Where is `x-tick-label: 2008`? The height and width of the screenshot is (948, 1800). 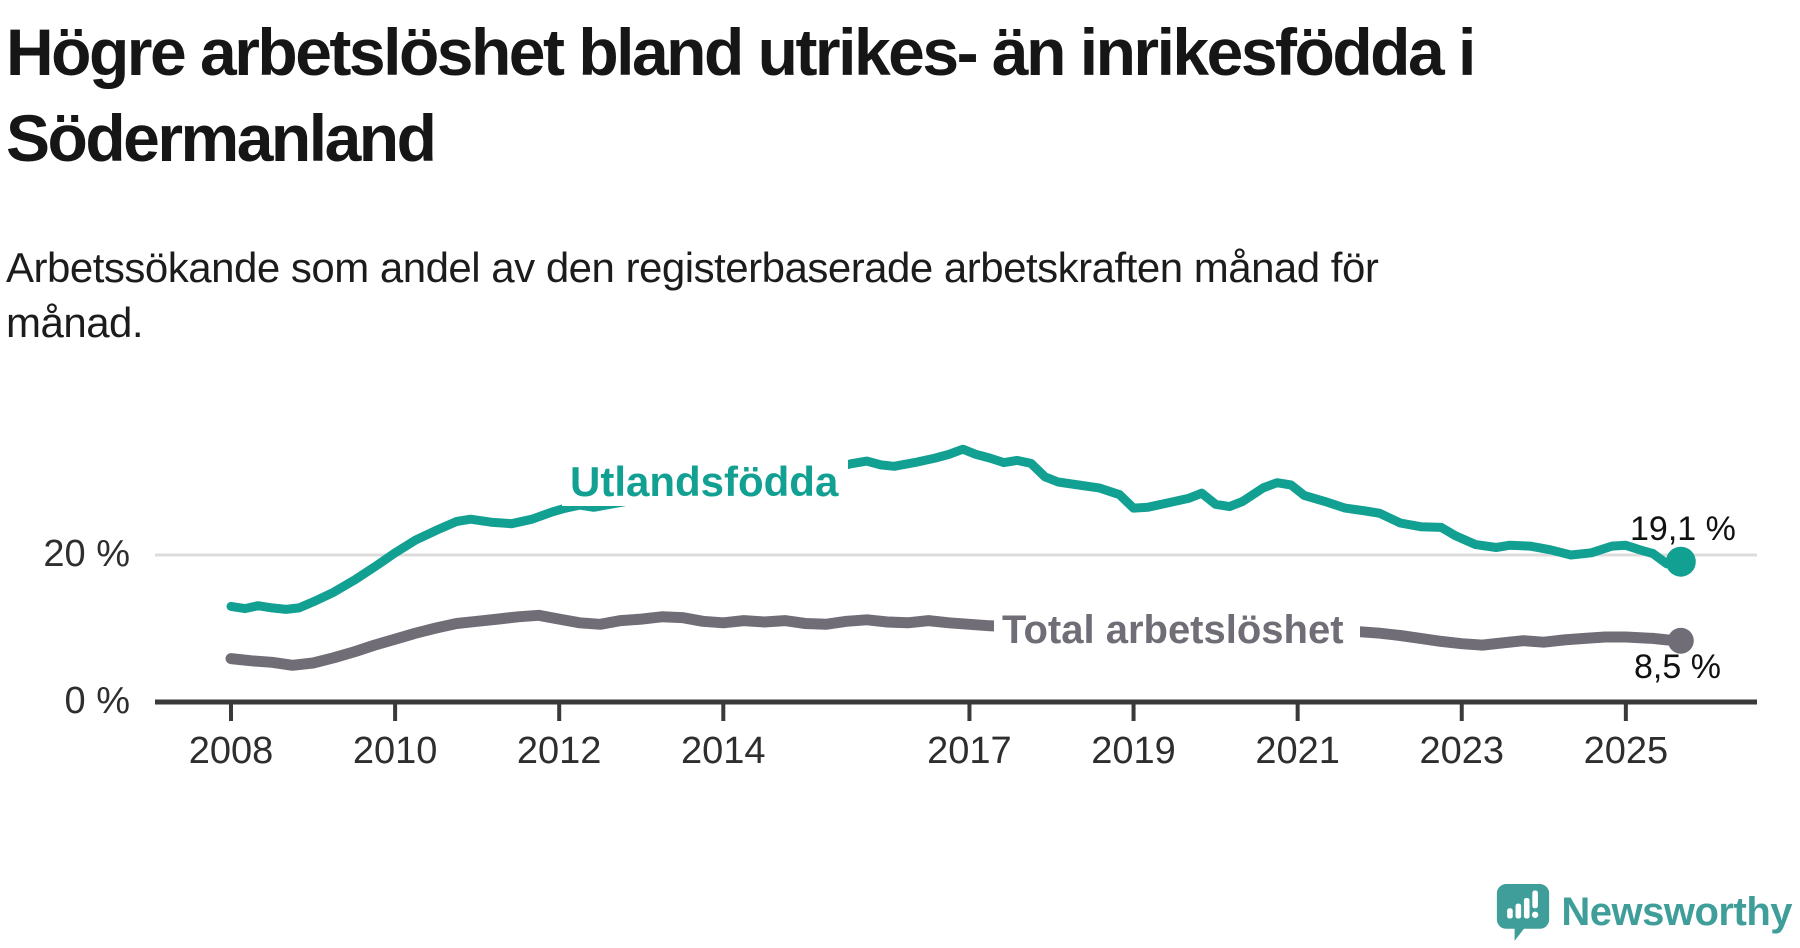 x-tick-label: 2008 is located at coordinates (231, 751).